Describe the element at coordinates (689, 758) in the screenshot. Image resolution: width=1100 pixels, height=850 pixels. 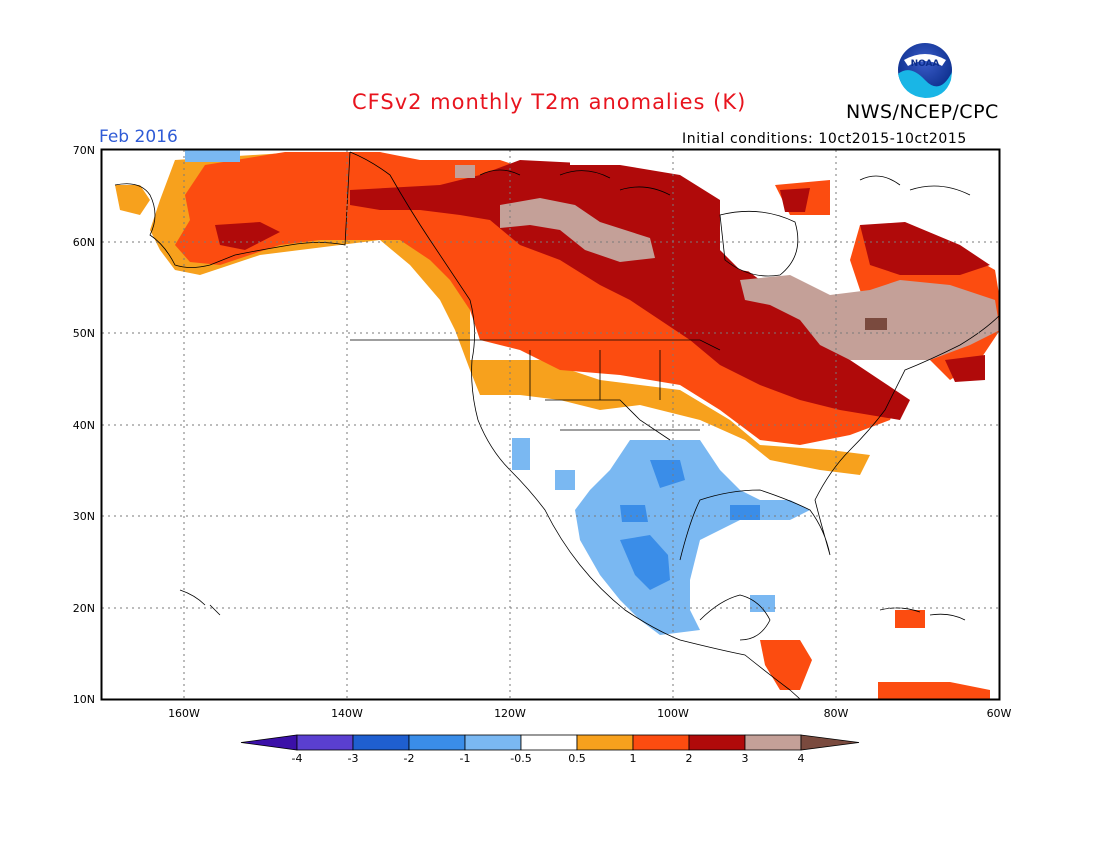
I see `colorbar-label: 2` at that location.